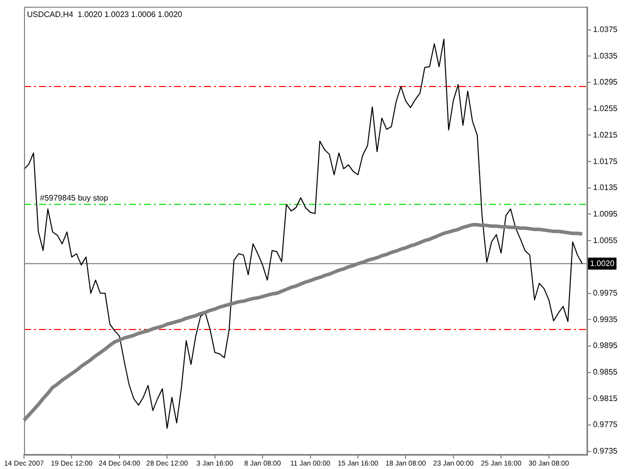 This screenshot has height=469, width=625. What do you see at coordinates (605, 213) in the screenshot?
I see `y-tick-label: 1.0095` at bounding box center [605, 213].